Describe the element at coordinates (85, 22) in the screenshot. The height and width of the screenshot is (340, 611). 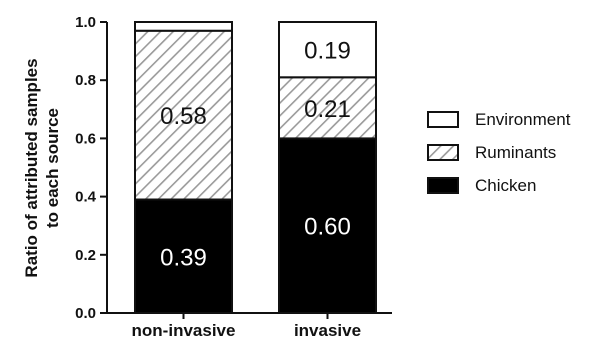
I see `y-tick-label: 1.0` at that location.